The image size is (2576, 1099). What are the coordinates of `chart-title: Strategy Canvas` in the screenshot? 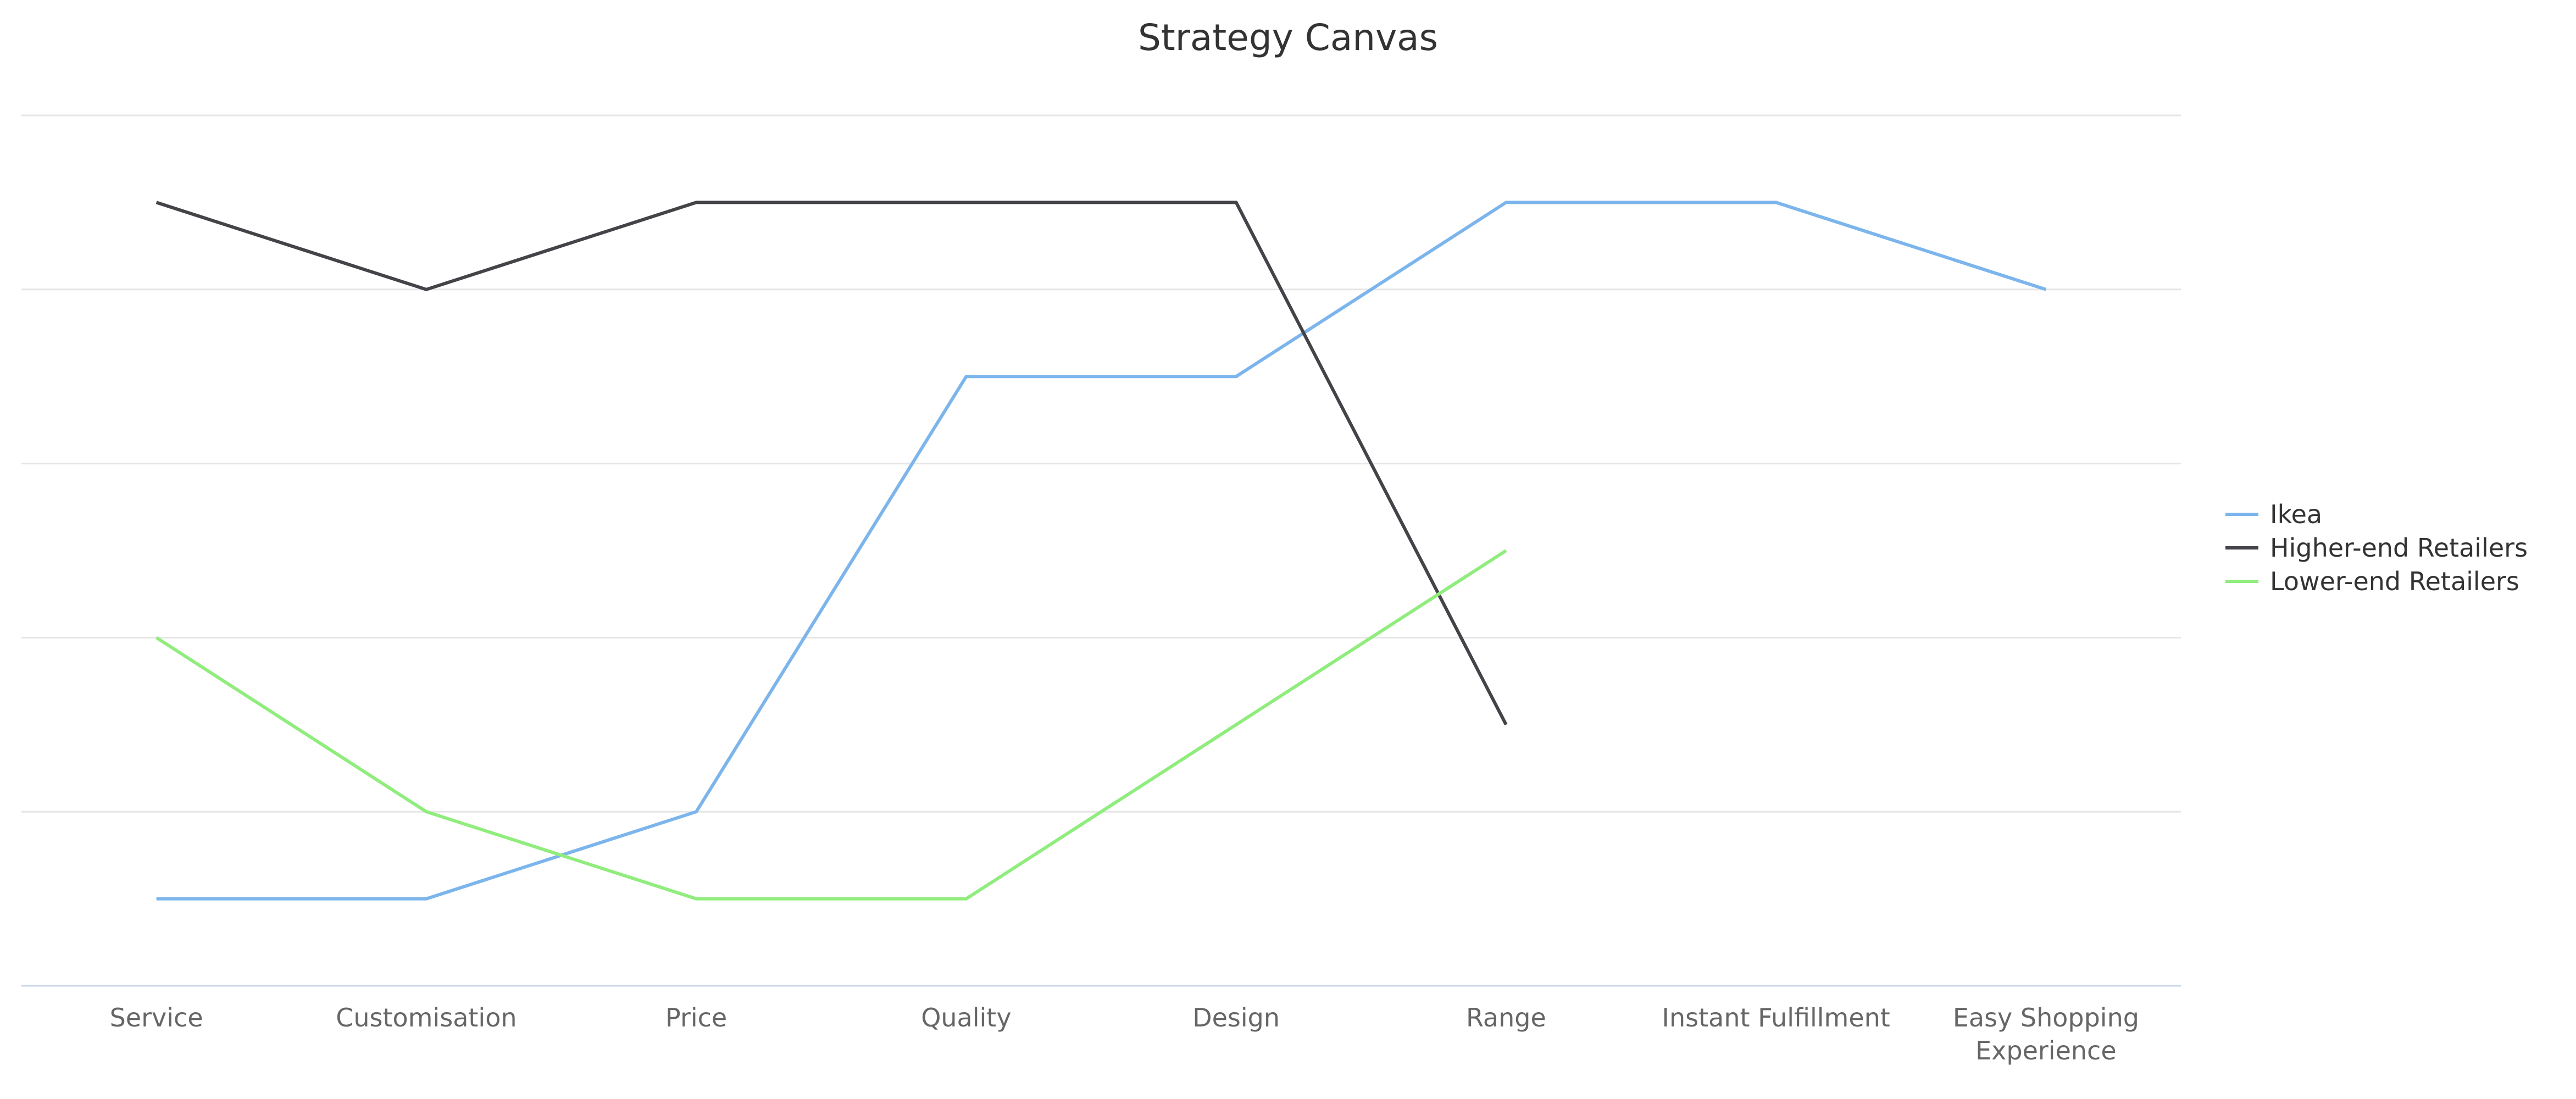 It's located at (1287, 37).